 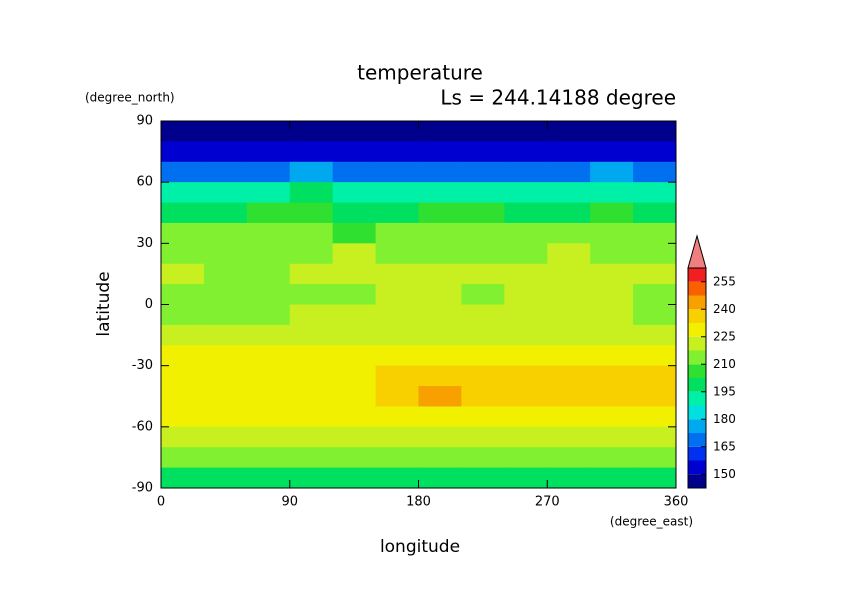 I want to click on y-axis-label: latitude, so click(x=104, y=303).